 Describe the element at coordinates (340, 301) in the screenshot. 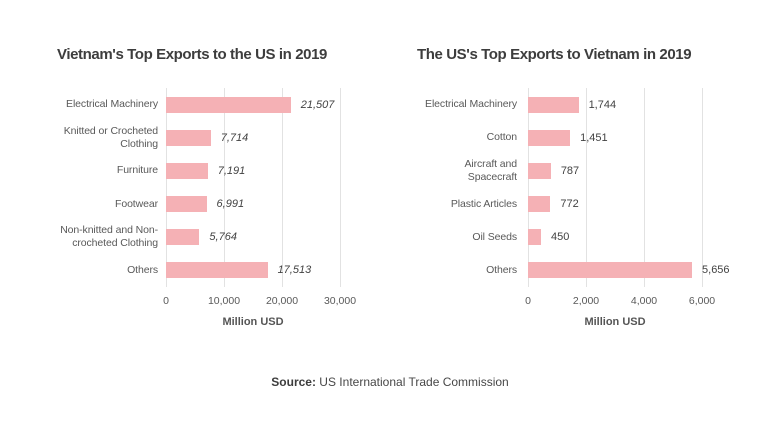

I see `x-axis-tick-label: 30,000` at that location.